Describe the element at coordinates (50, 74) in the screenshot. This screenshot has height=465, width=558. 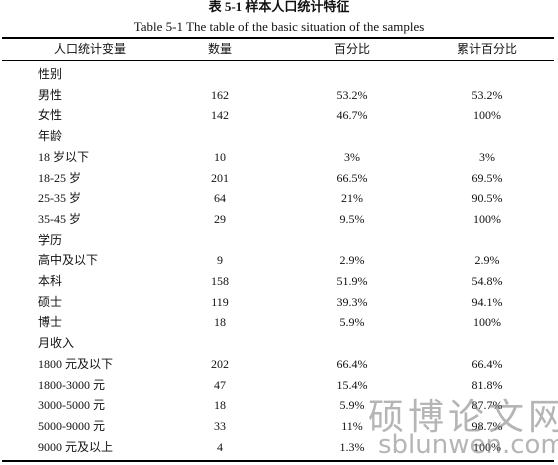
I see `group-label: 性别` at that location.